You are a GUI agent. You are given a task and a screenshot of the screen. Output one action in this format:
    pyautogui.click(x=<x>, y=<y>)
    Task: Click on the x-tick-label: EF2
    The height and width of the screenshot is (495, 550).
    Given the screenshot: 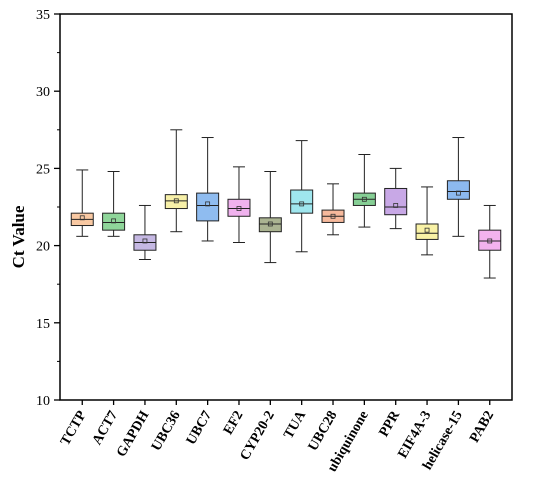 What is the action you would take?
    pyautogui.click(x=233, y=423)
    